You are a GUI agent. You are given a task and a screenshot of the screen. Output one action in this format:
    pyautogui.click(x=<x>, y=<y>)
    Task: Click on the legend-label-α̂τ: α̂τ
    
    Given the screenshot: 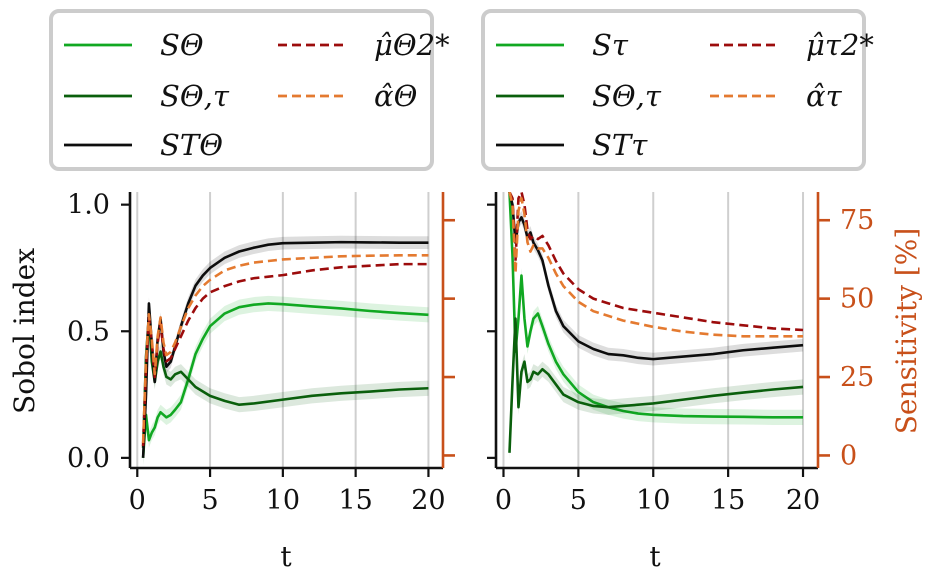 What is the action you would take?
    pyautogui.click(x=824, y=96)
    